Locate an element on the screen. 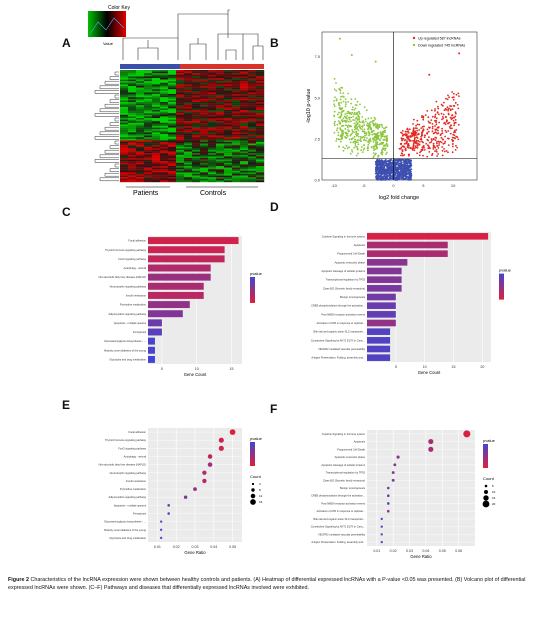 The image size is (542, 620). size-legend-label: 5 is located at coordinates (493, 486).